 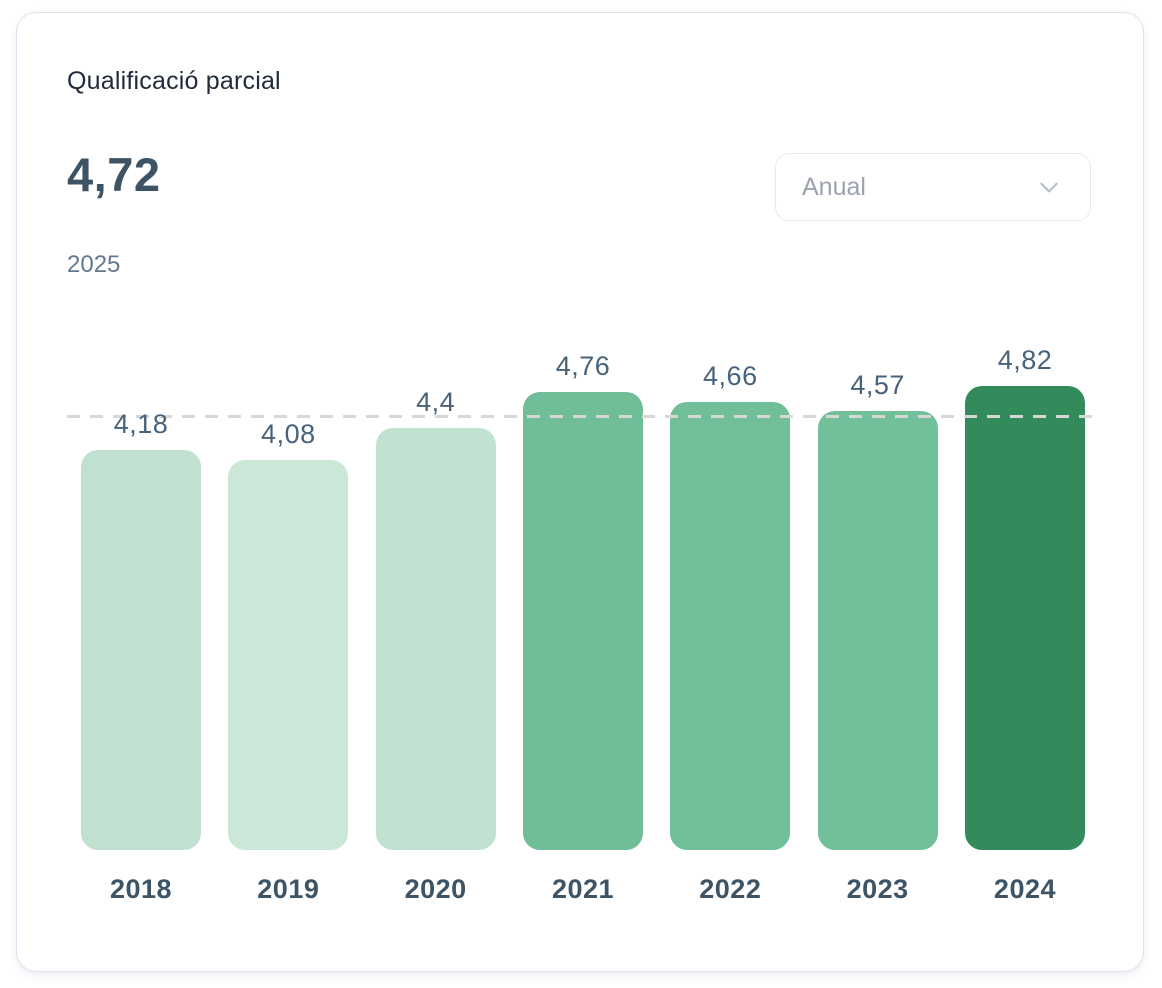 What do you see at coordinates (1049, 187) in the screenshot?
I see `chevron-down-icon` at bounding box center [1049, 187].